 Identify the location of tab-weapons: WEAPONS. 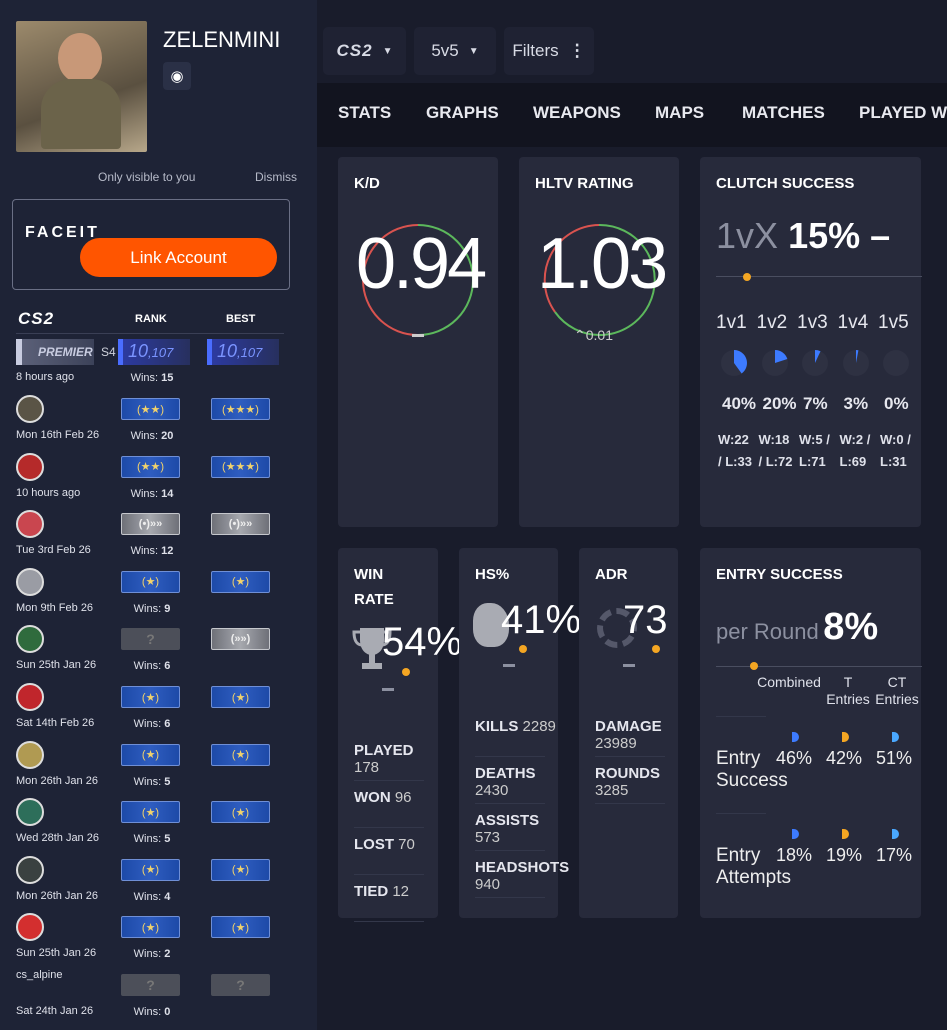
(577, 112).